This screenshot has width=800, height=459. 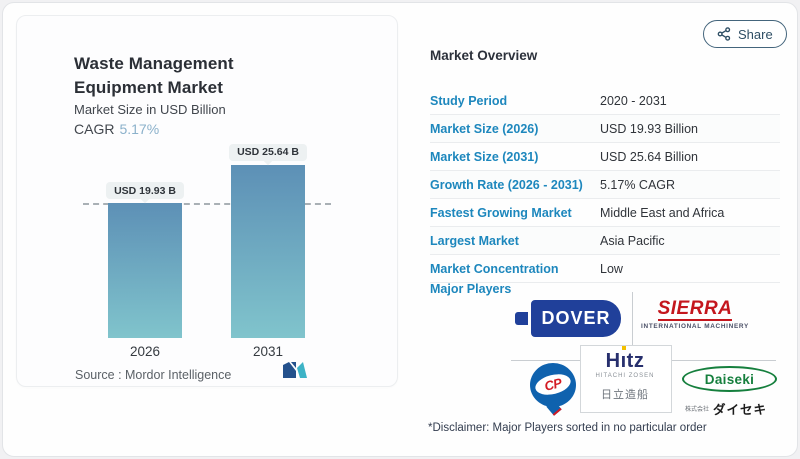 I want to click on overview-row-label: Market Concentration, so click(x=494, y=268).